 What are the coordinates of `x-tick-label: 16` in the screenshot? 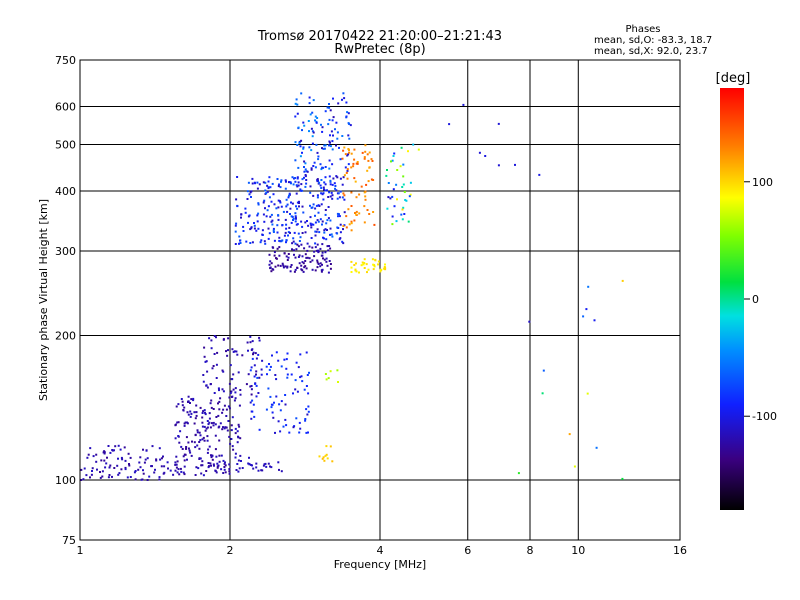 It's located at (680, 550).